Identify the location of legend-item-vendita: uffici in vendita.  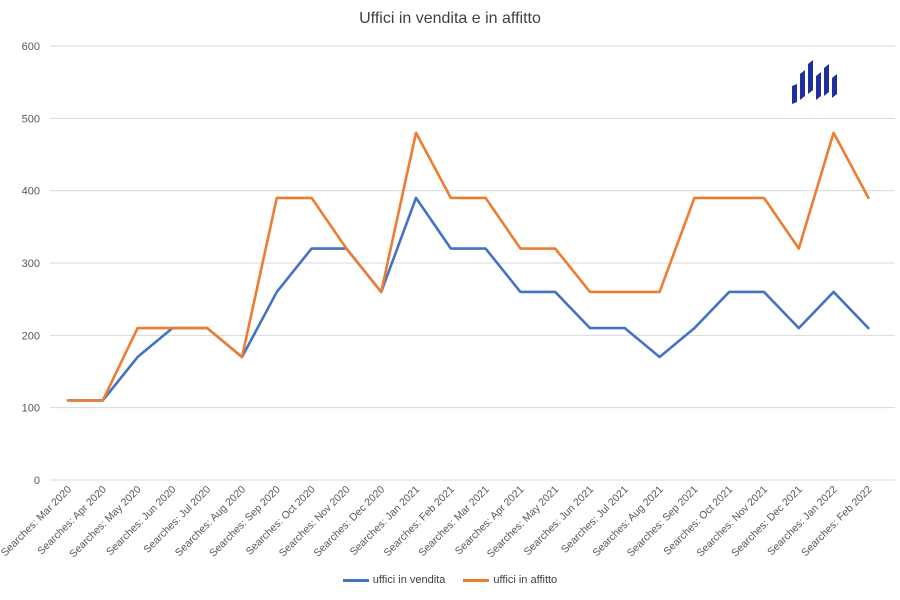
(394, 580).